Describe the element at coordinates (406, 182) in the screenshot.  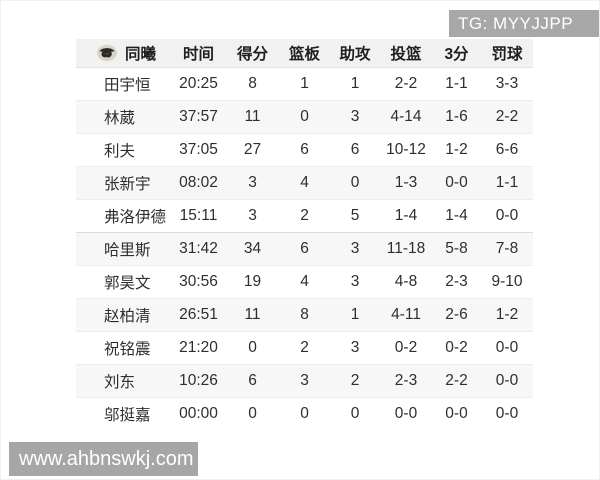
I see `stat-cell: 1-3` at that location.